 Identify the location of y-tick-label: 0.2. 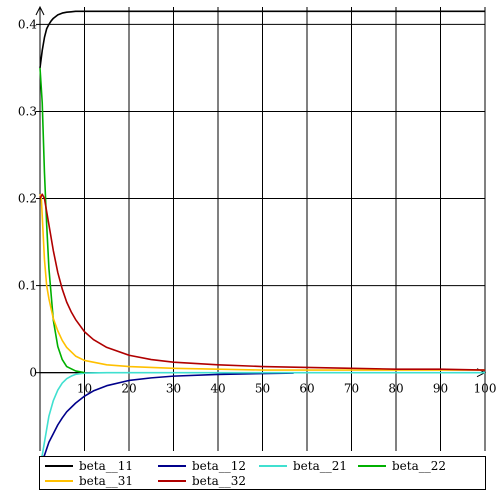
(27, 199).